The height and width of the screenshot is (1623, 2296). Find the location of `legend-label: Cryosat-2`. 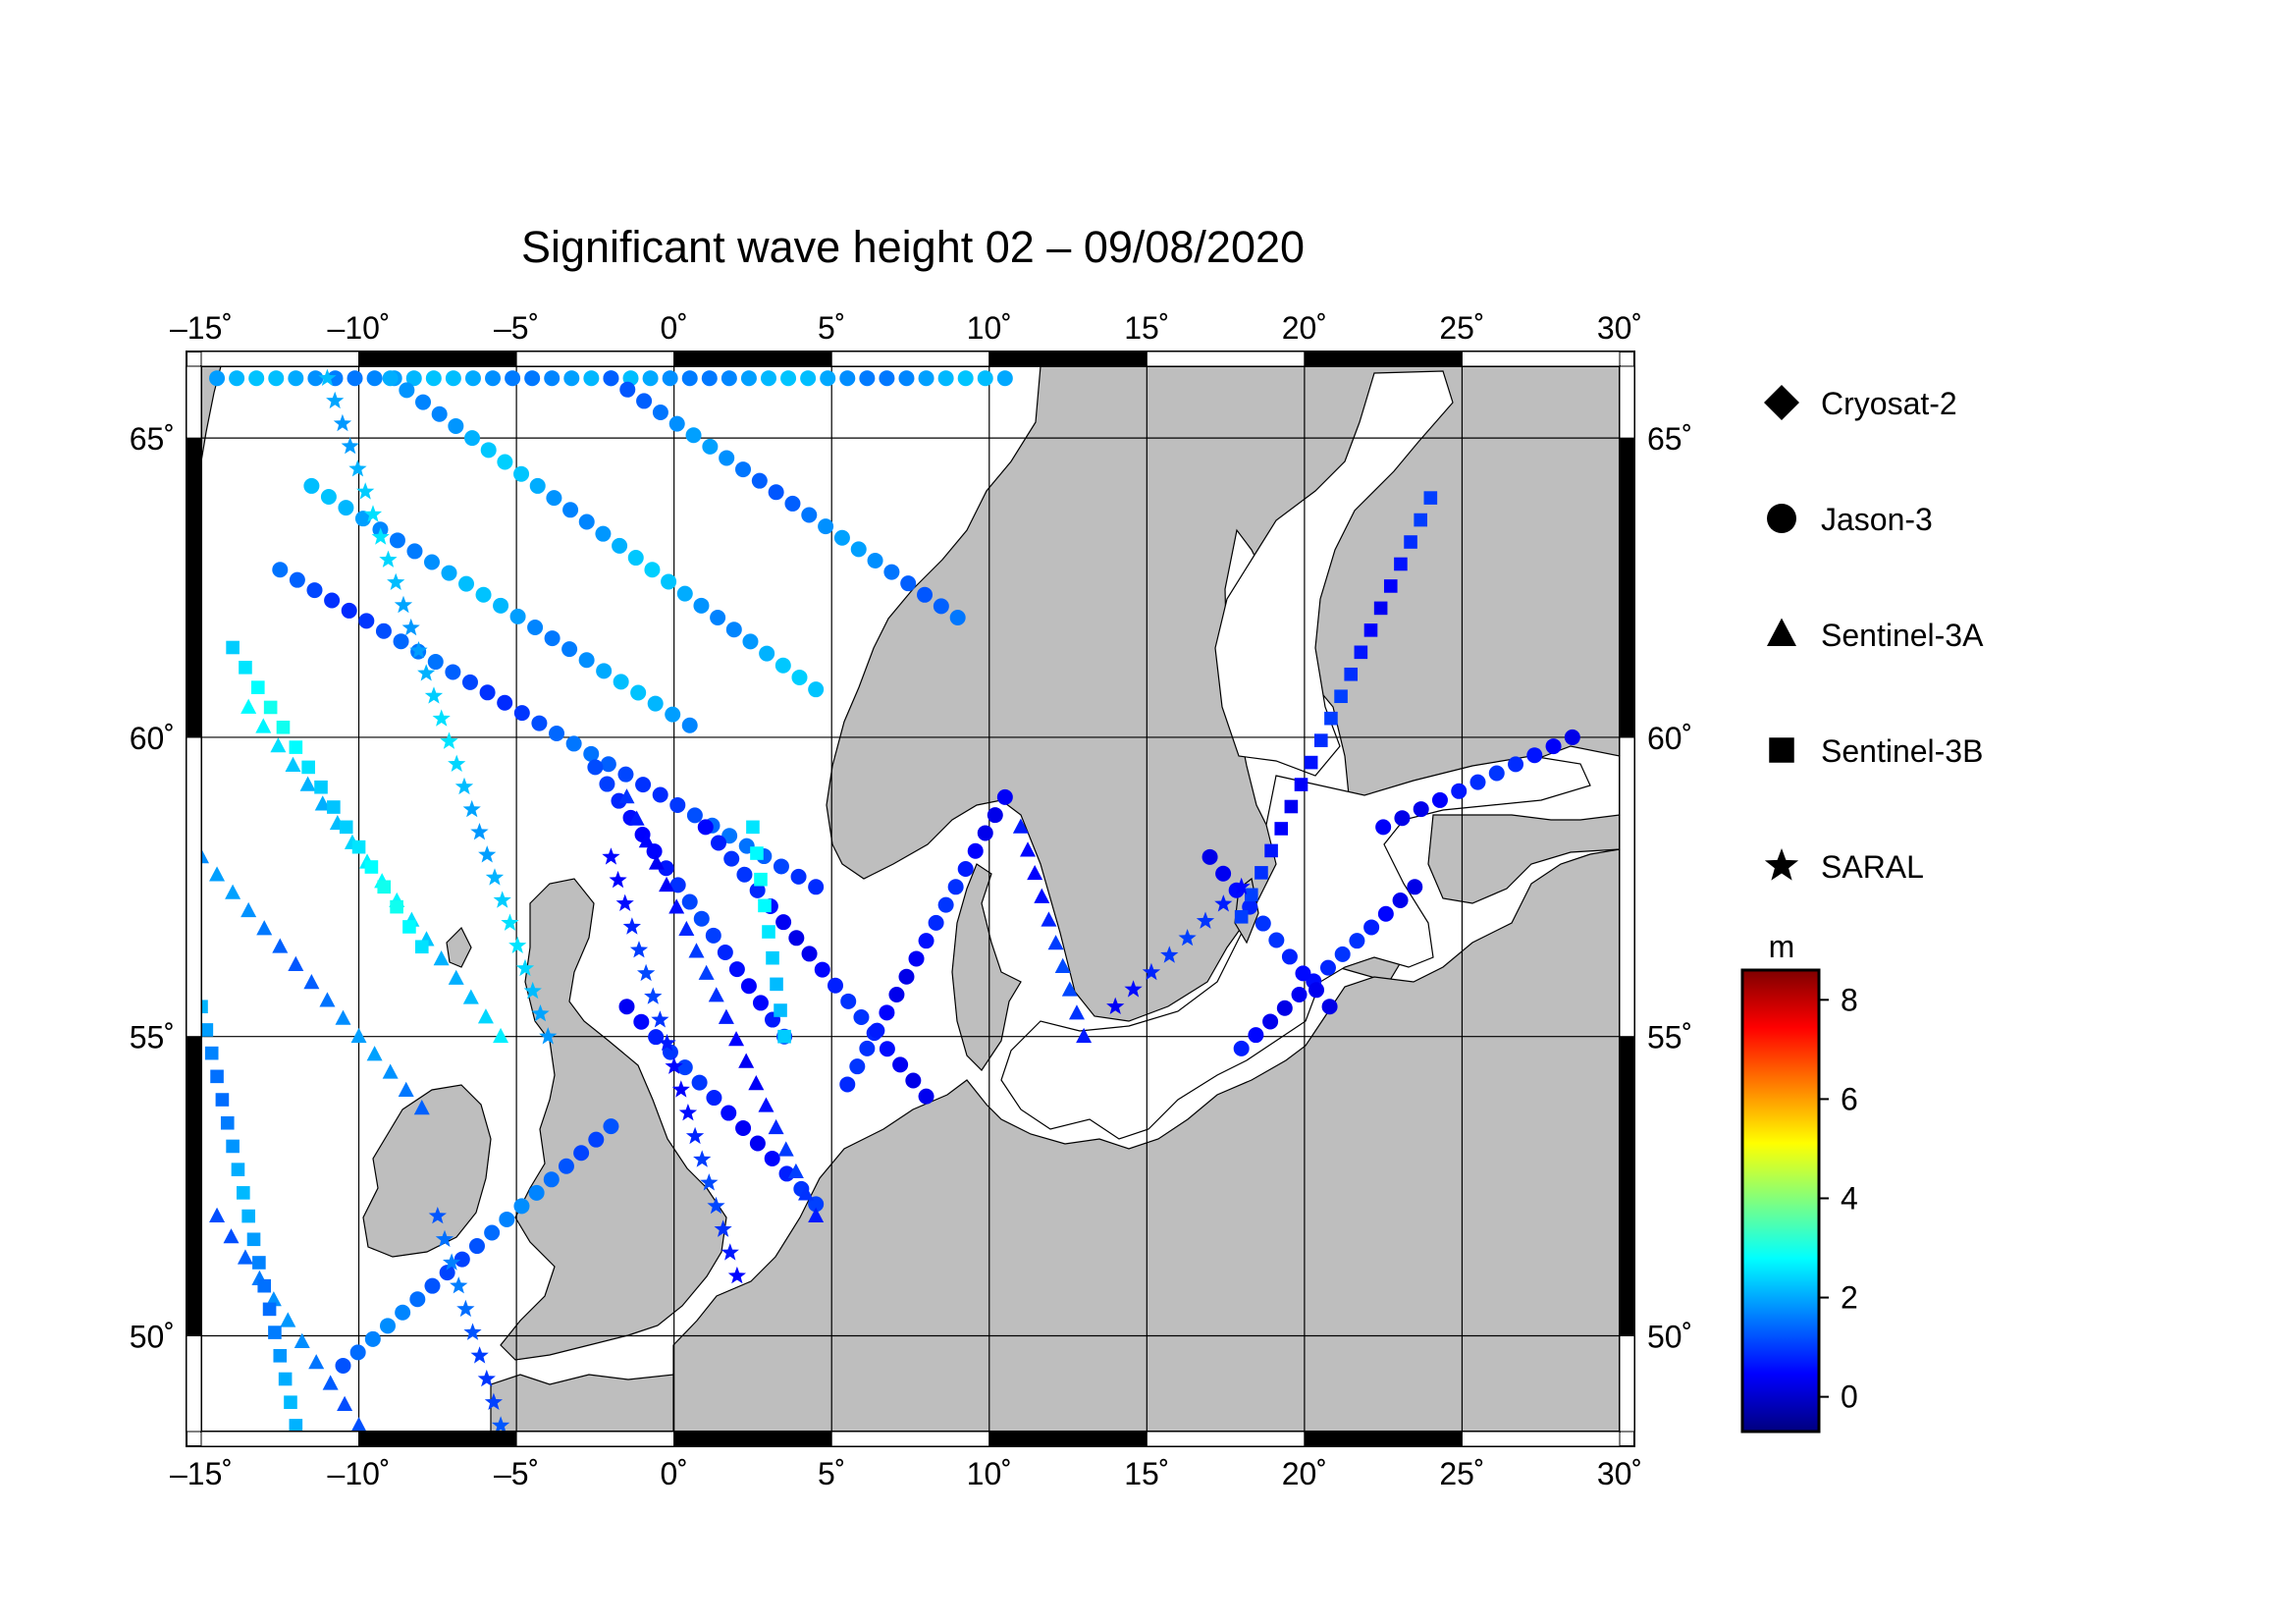

legend-label: Cryosat-2 is located at coordinates (1889, 404).